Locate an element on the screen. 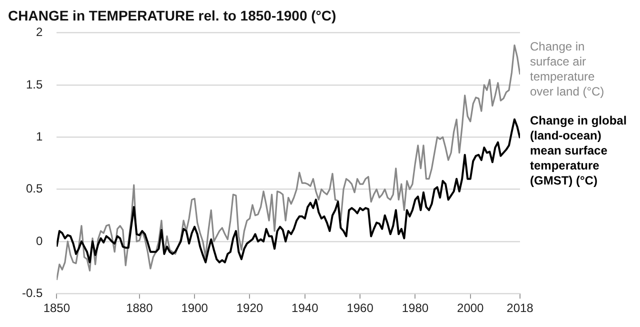  x-tick-label: 1920 is located at coordinates (250, 308).